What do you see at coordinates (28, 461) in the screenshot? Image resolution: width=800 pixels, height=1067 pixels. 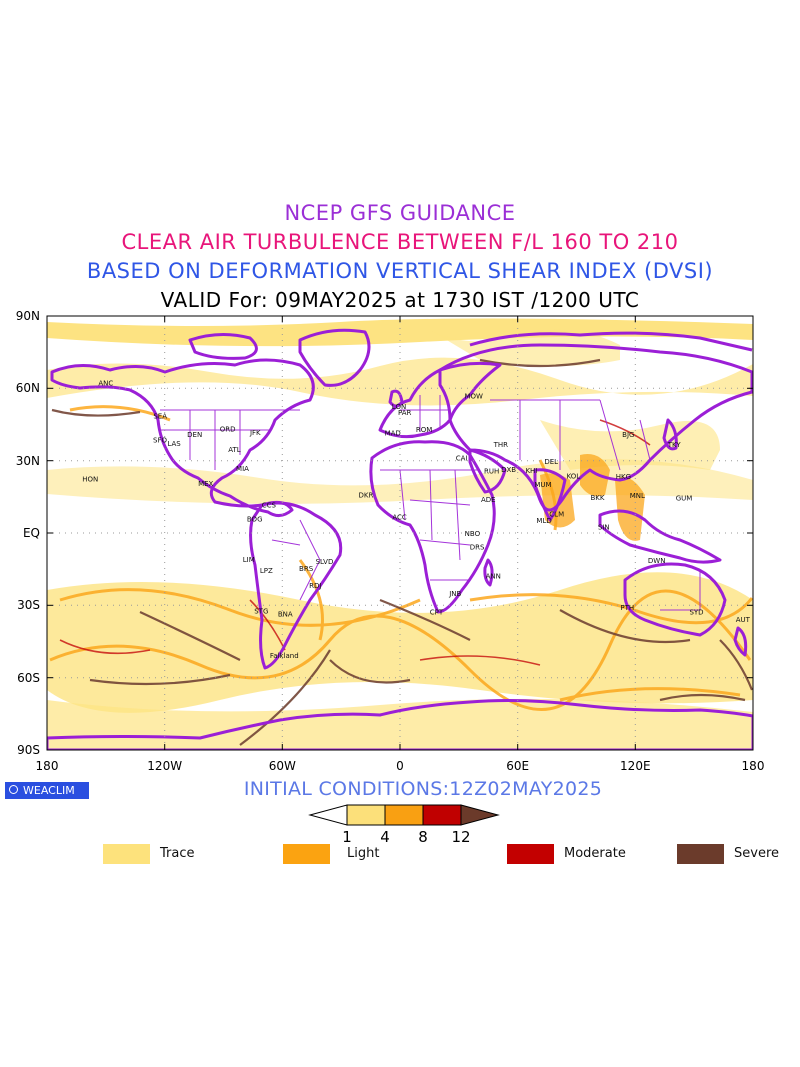 I see `lat-label-30n: 30N` at bounding box center [28, 461].